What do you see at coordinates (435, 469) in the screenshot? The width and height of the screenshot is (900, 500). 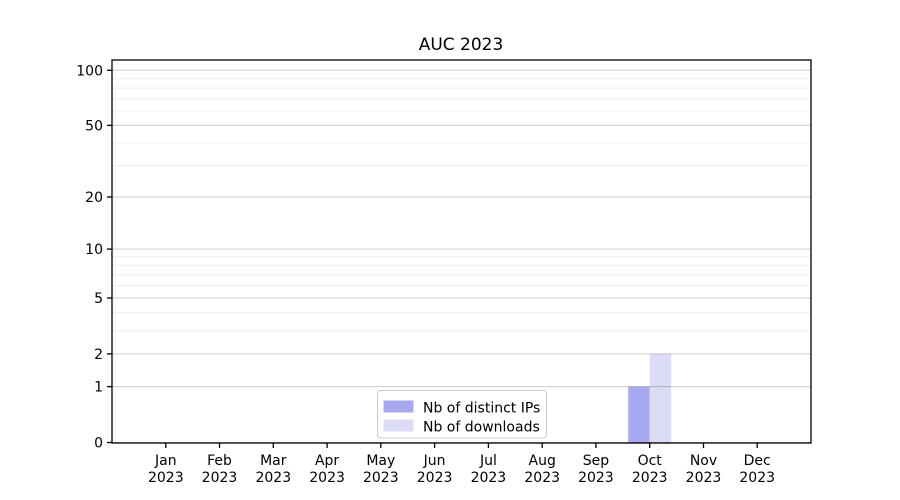 I see `x-tick-label: Jun 2023` at bounding box center [435, 469].